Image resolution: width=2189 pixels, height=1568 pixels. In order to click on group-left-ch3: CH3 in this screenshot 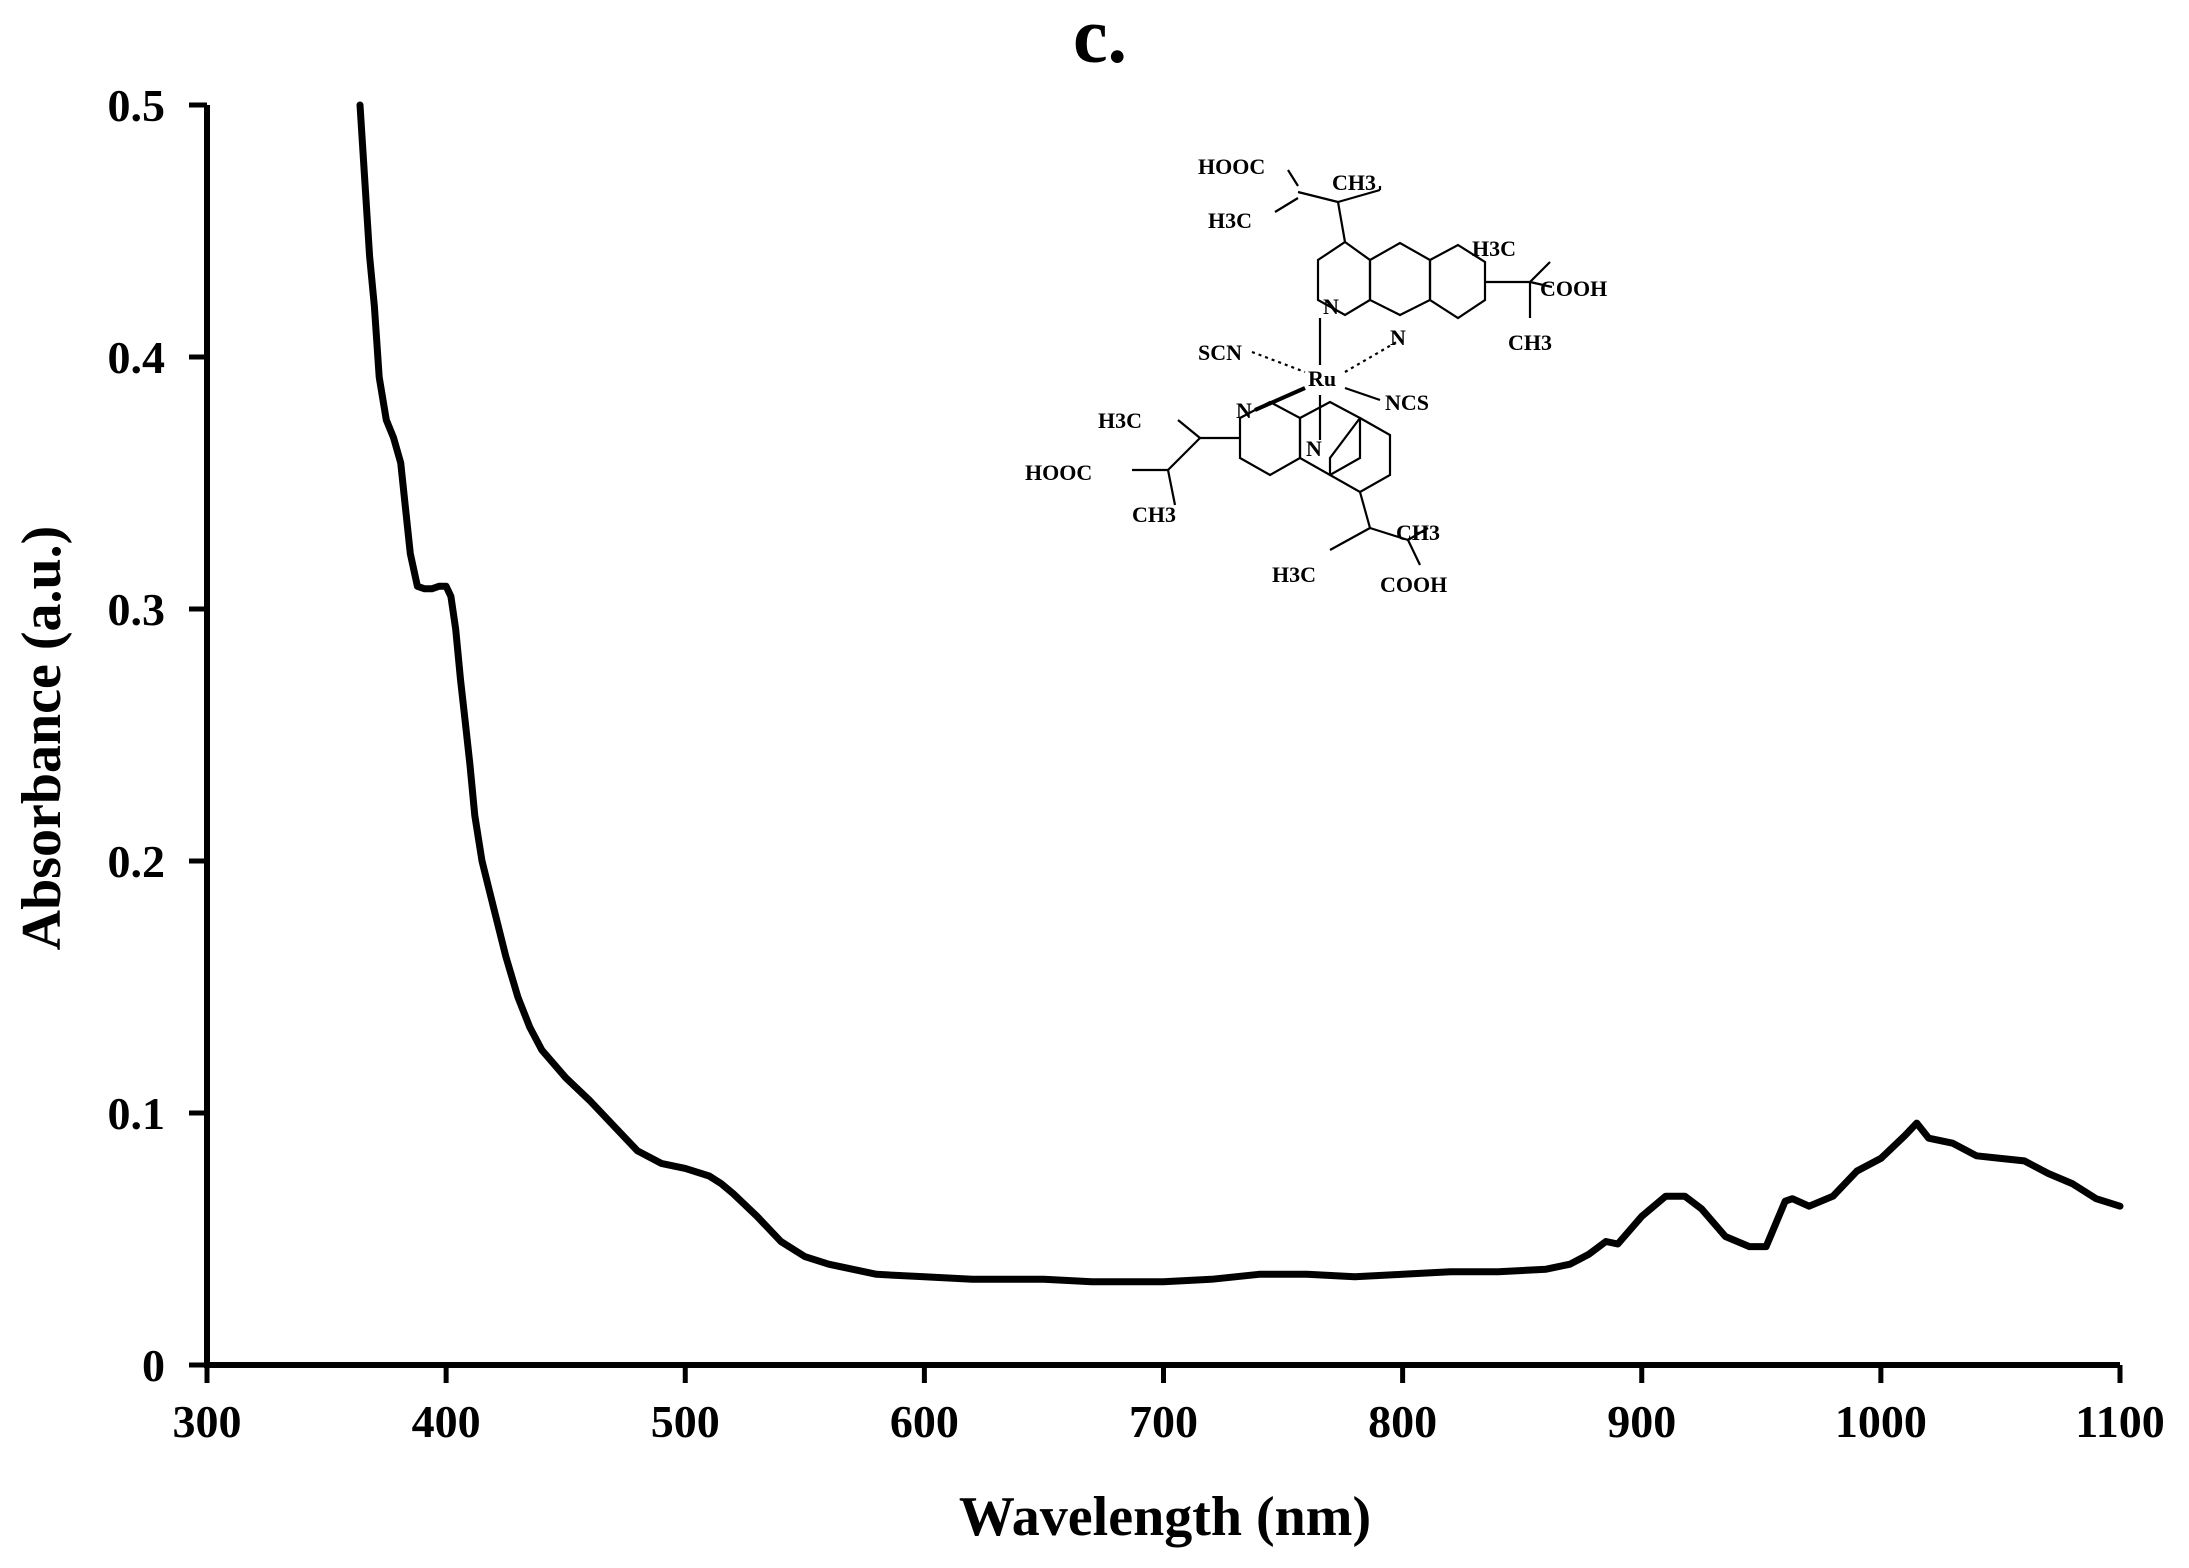, I will do `click(1154, 514)`.